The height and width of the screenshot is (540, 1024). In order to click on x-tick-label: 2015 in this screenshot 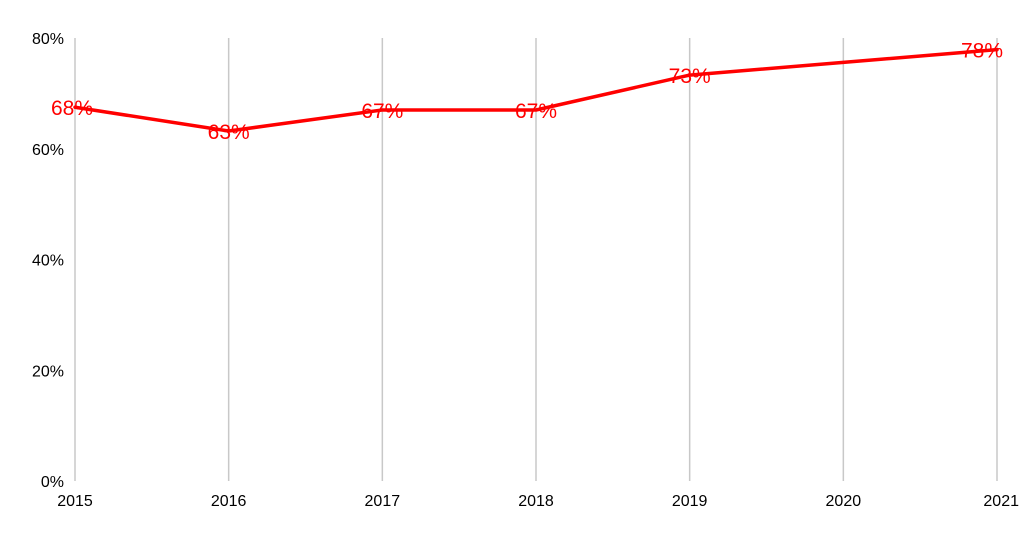, I will do `click(75, 501)`.